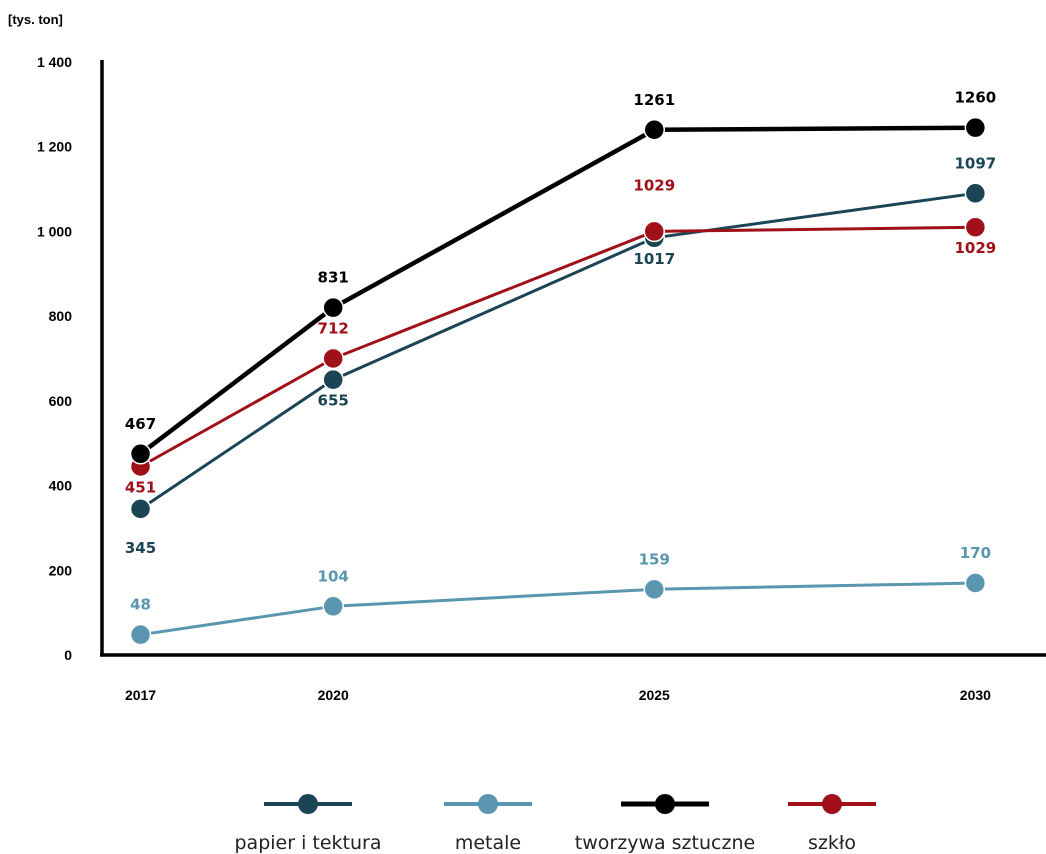 This screenshot has height=854, width=1046. Describe the element at coordinates (68, 655) in the screenshot. I see `y-tick-label: 0` at that location.